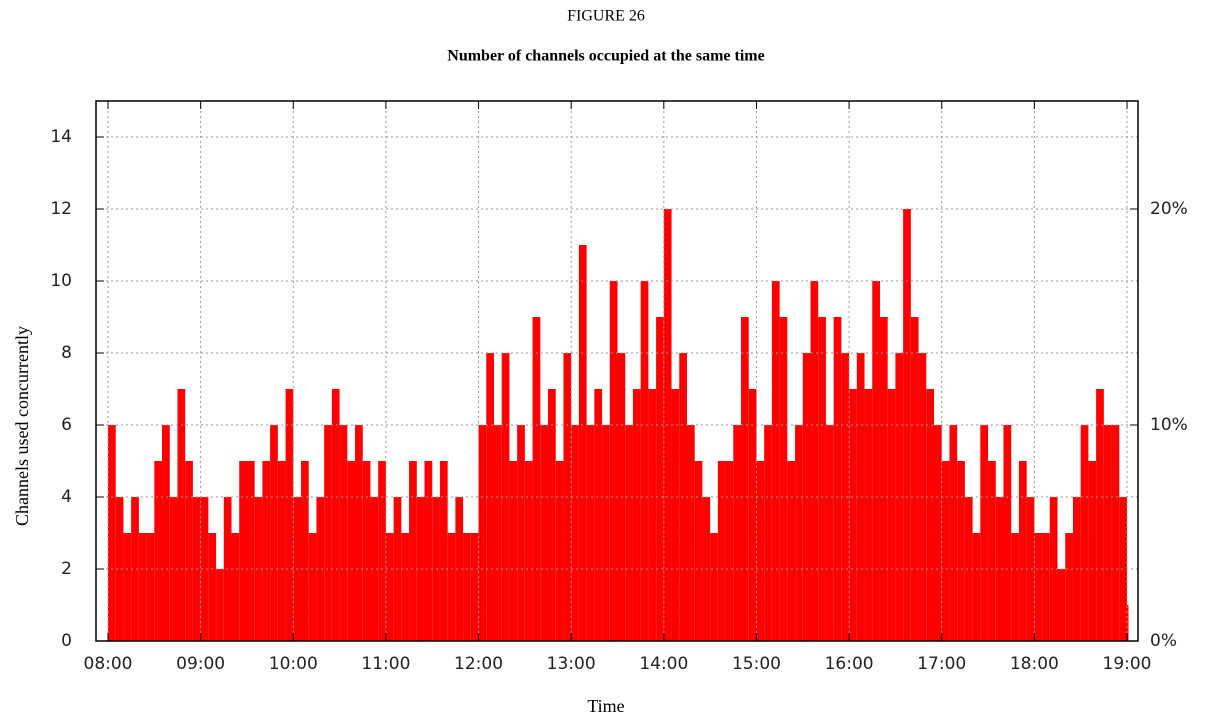 The image size is (1213, 720). I want to click on y2-tick-label: 0%, so click(1163, 641).